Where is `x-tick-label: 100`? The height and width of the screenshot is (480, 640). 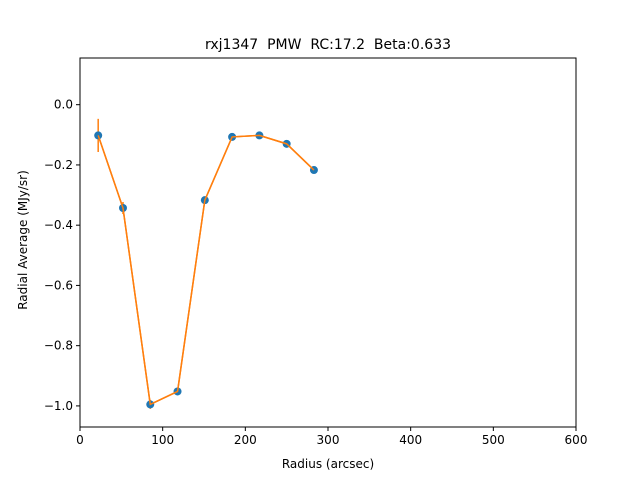
x-tick-label: 100 is located at coordinates (162, 440).